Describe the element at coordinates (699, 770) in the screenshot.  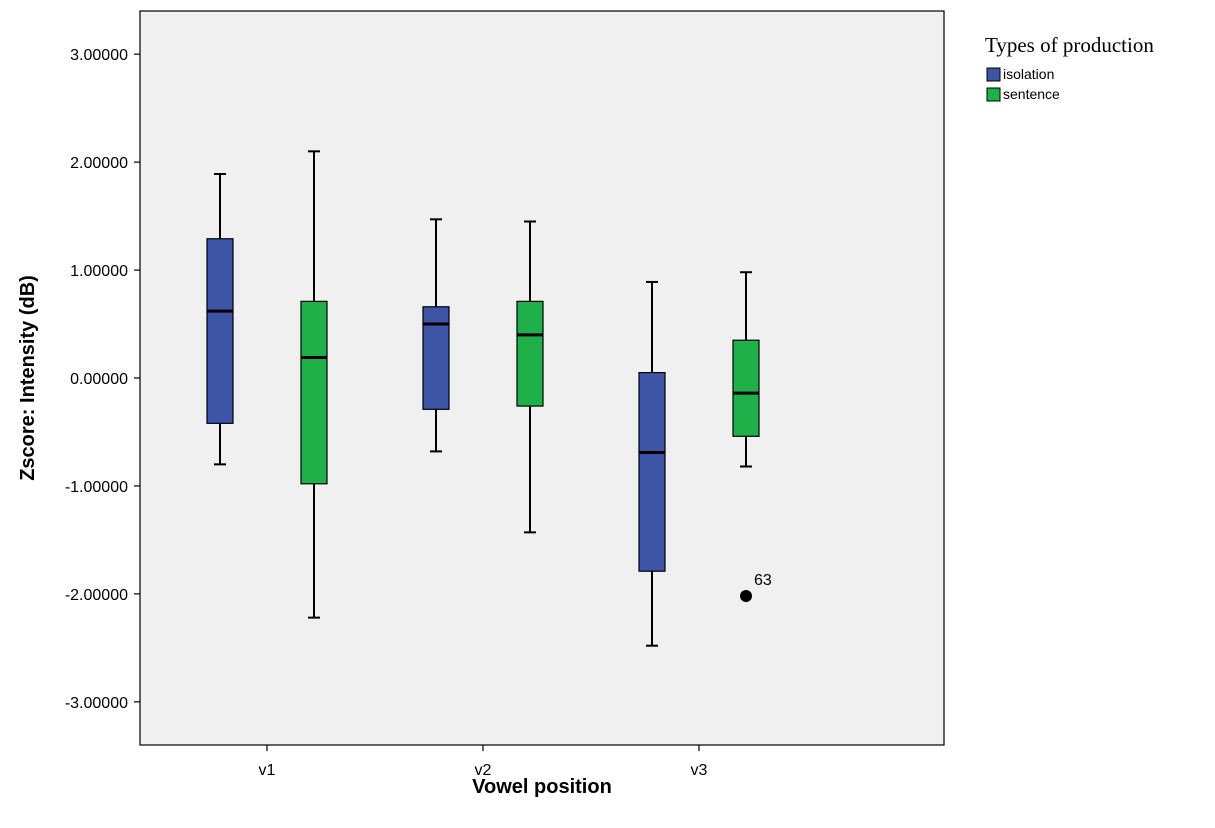
I see `x-tick-label-v3: v3` at that location.